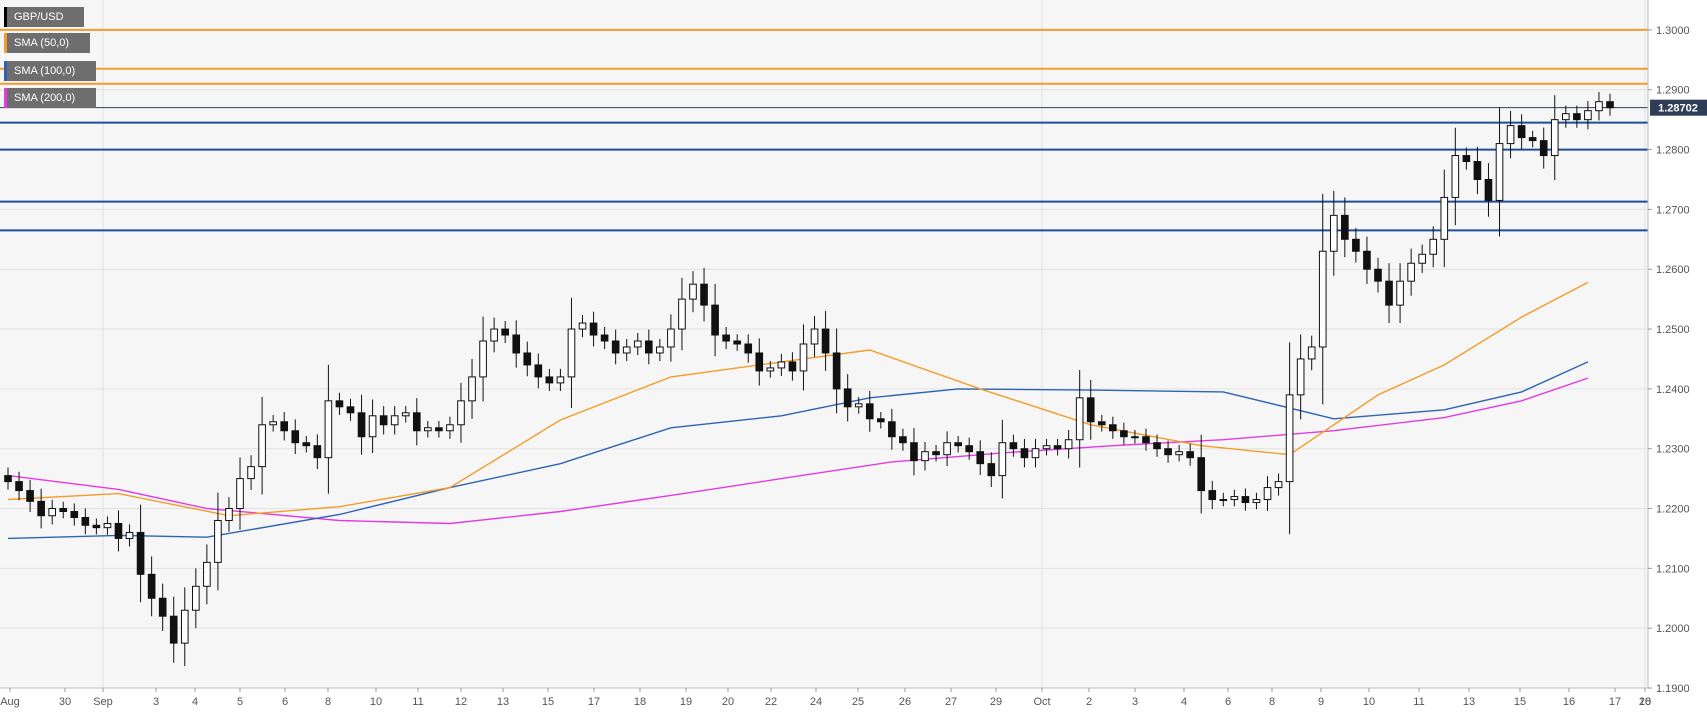  Describe the element at coordinates (42, 43) in the screenshot. I see `legend-sma50-label: SMA (50,0)` at that location.